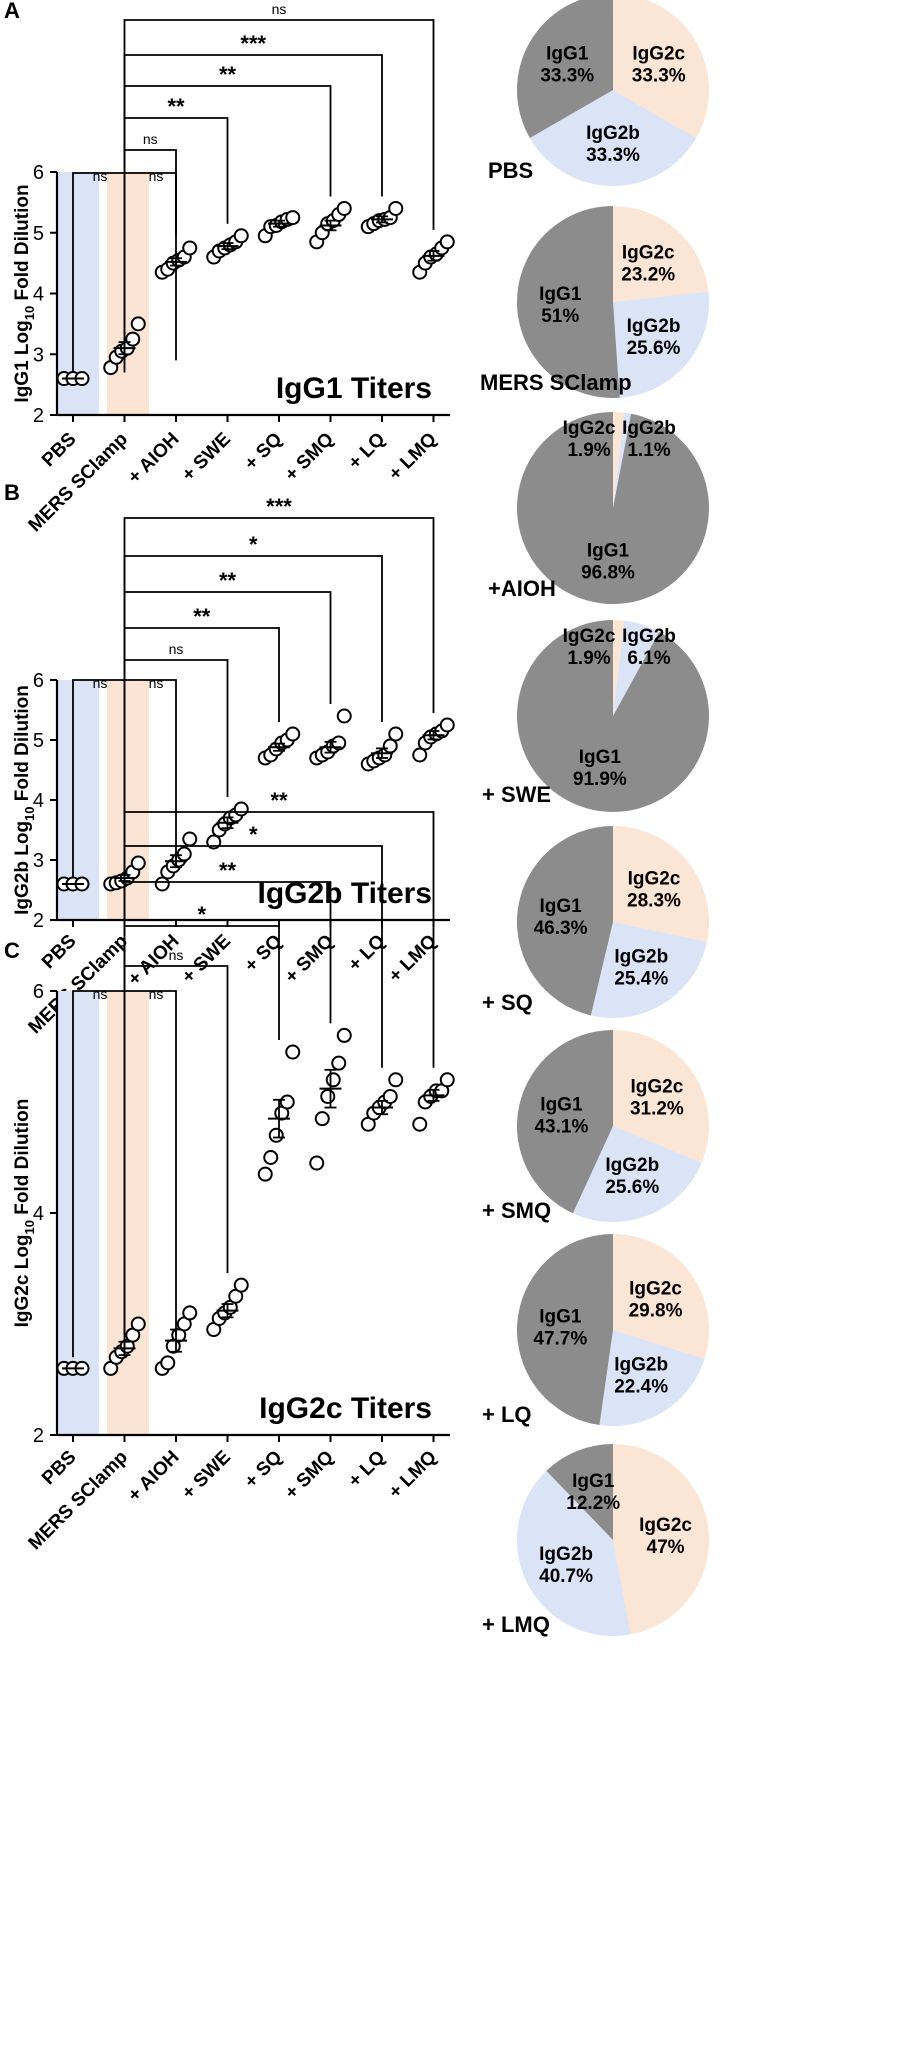 This screenshot has width=921, height=2057. Describe the element at coordinates (561, 1116) in the screenshot. I see `pie-label-igg1: IgG1 43.1%` at that location.